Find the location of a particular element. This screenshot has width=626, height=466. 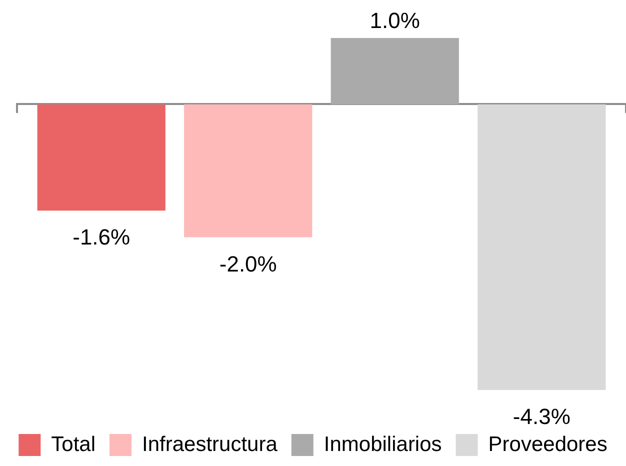

data-label: 1.0% is located at coordinates (395, 21).